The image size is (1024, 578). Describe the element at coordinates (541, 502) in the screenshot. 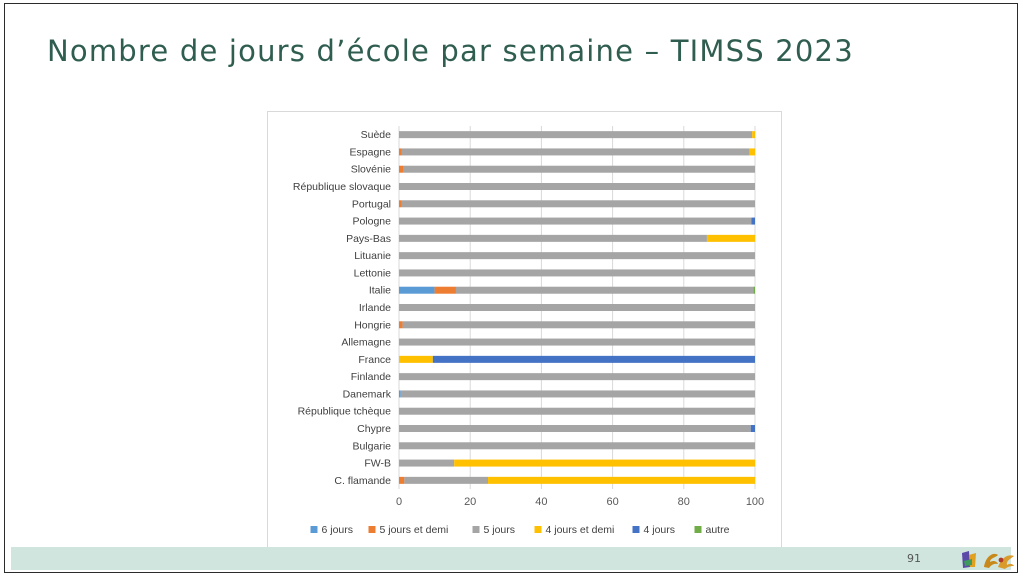

I see `x-tick-label: 40` at that location.